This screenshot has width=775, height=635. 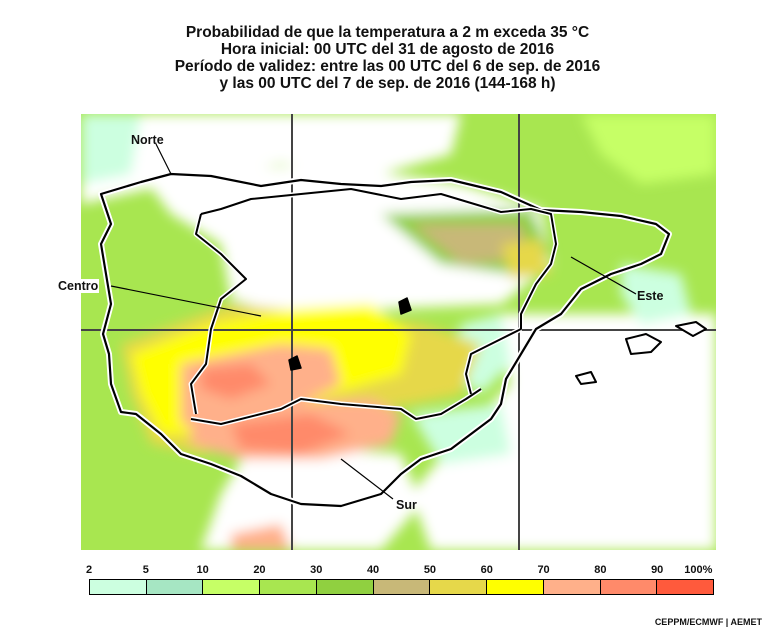 What do you see at coordinates (650, 296) in the screenshot?
I see `region-label-este: Este` at bounding box center [650, 296].